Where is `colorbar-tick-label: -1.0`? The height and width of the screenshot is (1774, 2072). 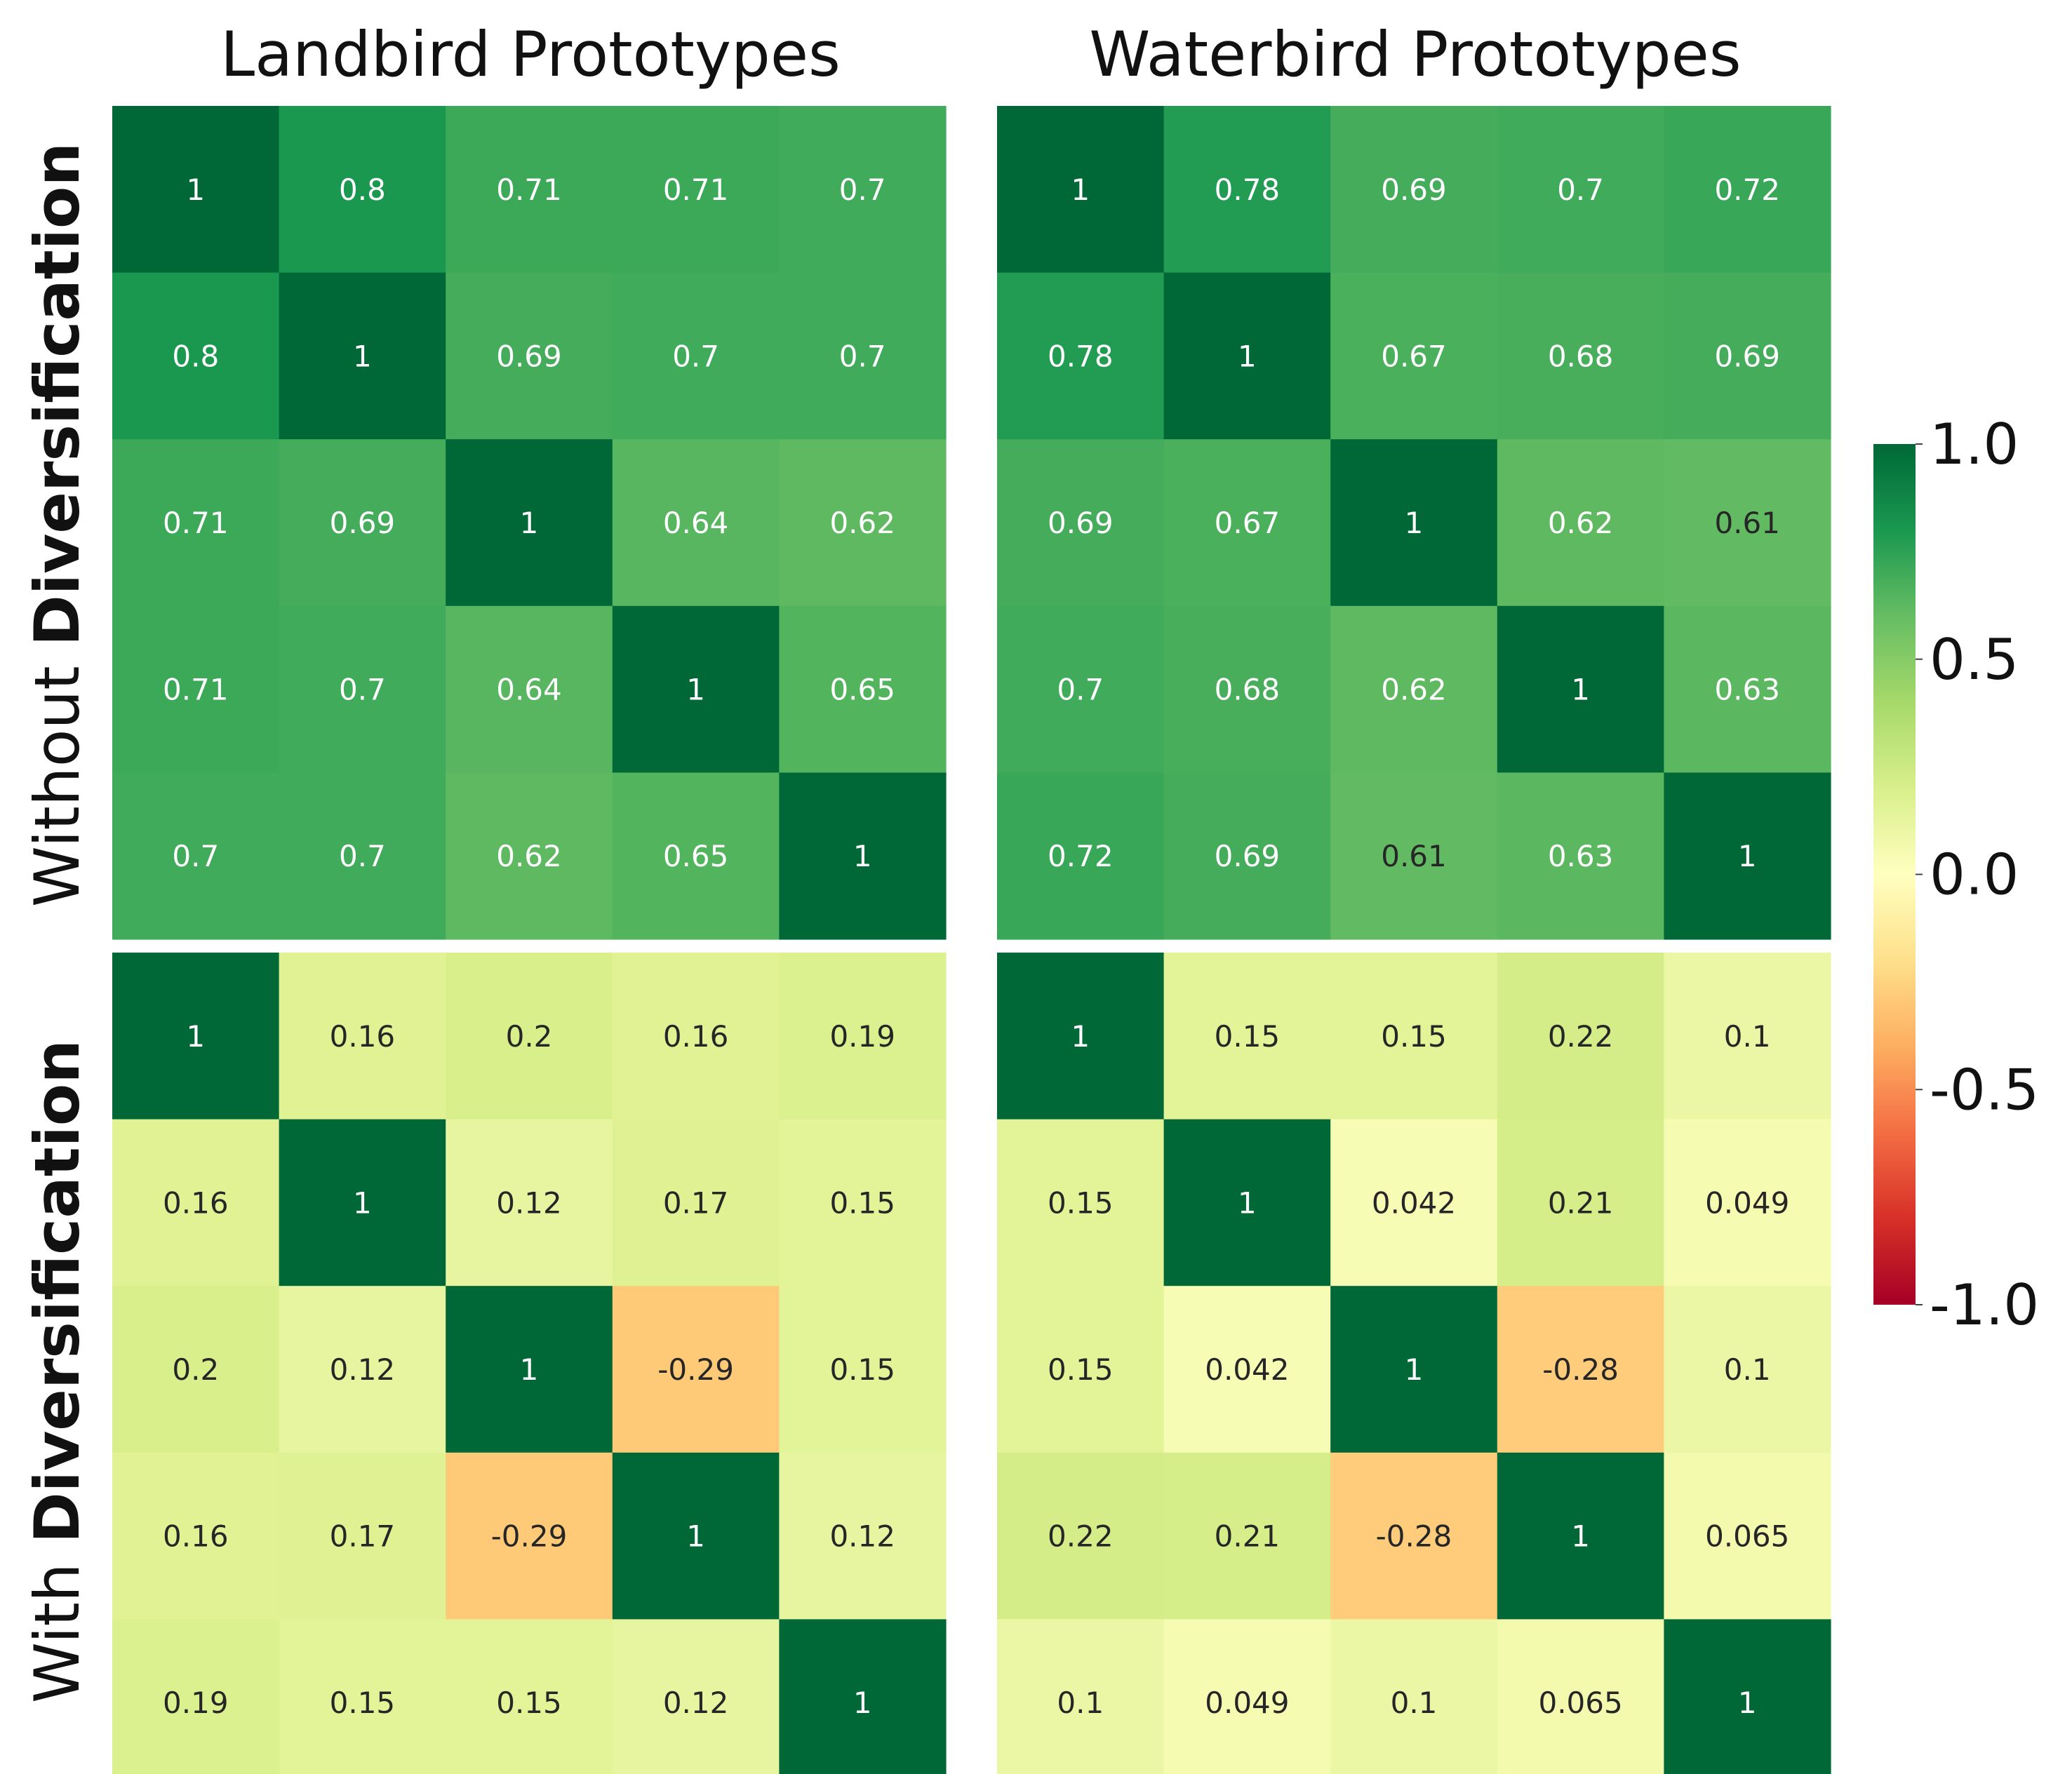
colorbar-tick-label: -1.0 is located at coordinates (1984, 1305).